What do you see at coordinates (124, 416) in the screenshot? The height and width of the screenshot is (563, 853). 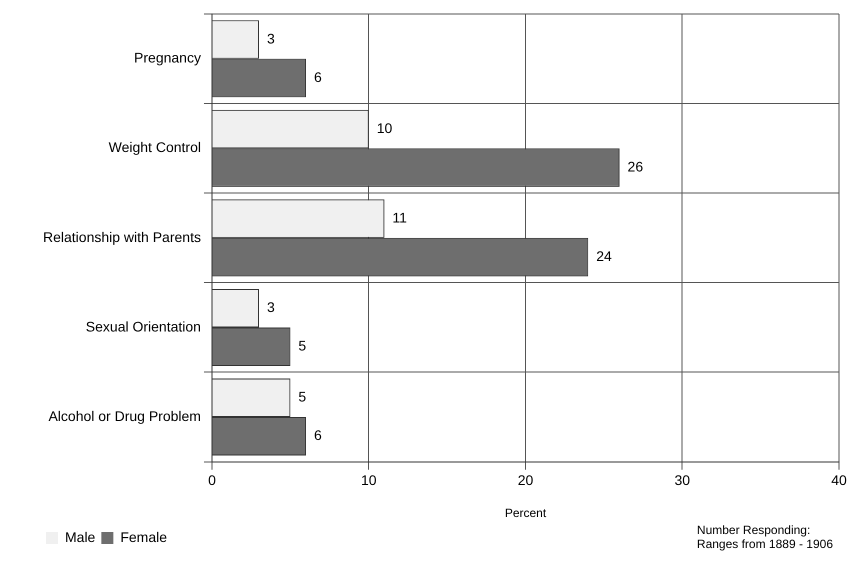 I see `y-tick-label: Alcohol or Drug Problem` at bounding box center [124, 416].